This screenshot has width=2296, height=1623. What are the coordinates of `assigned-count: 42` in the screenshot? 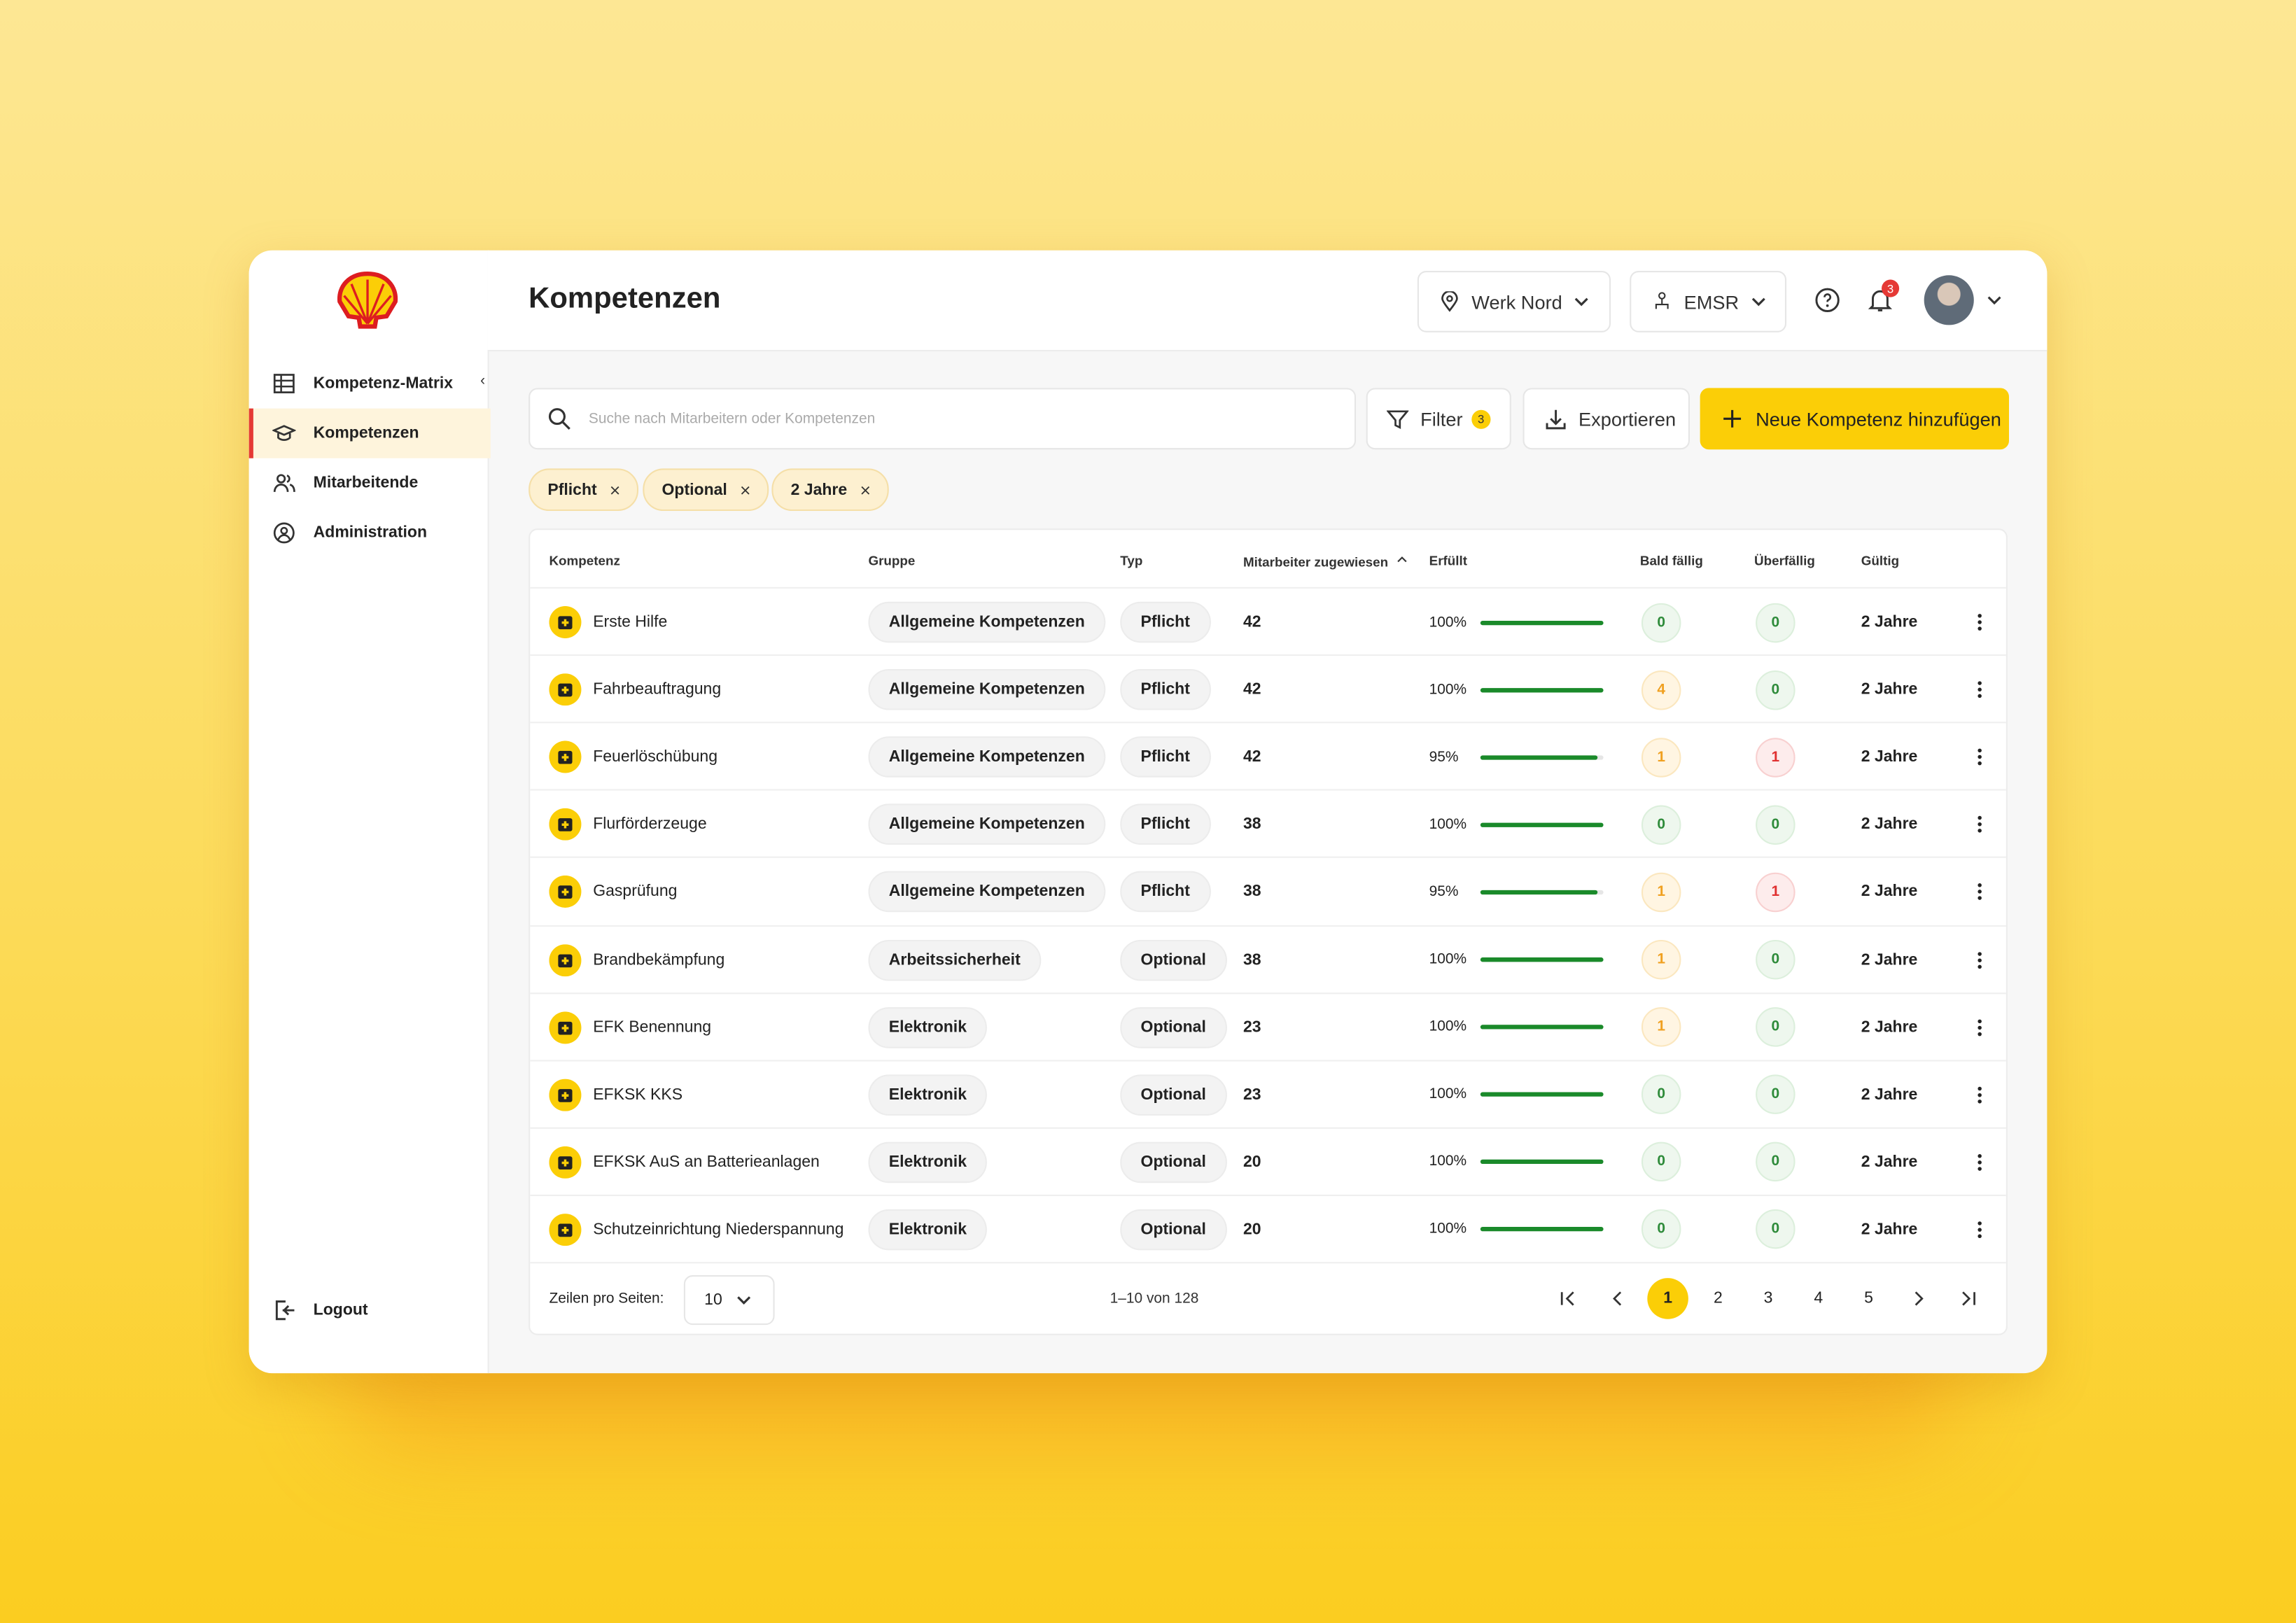 It's located at (1251, 757).